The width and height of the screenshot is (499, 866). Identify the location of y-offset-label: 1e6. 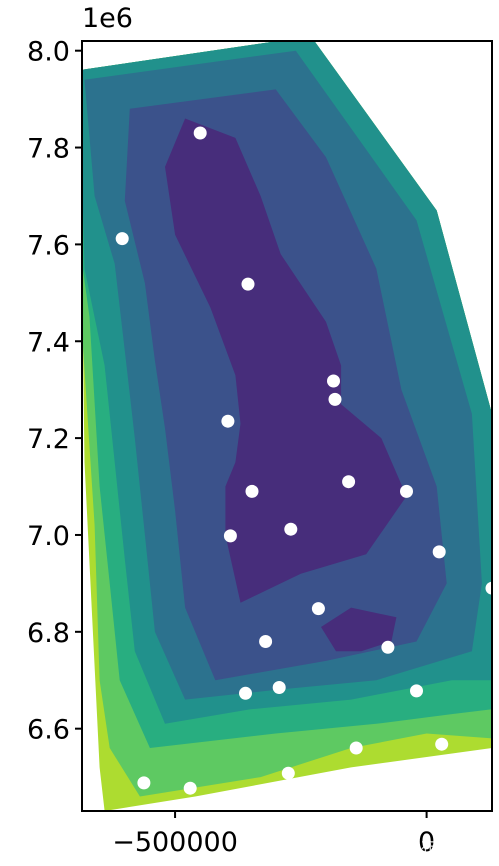
(107, 18).